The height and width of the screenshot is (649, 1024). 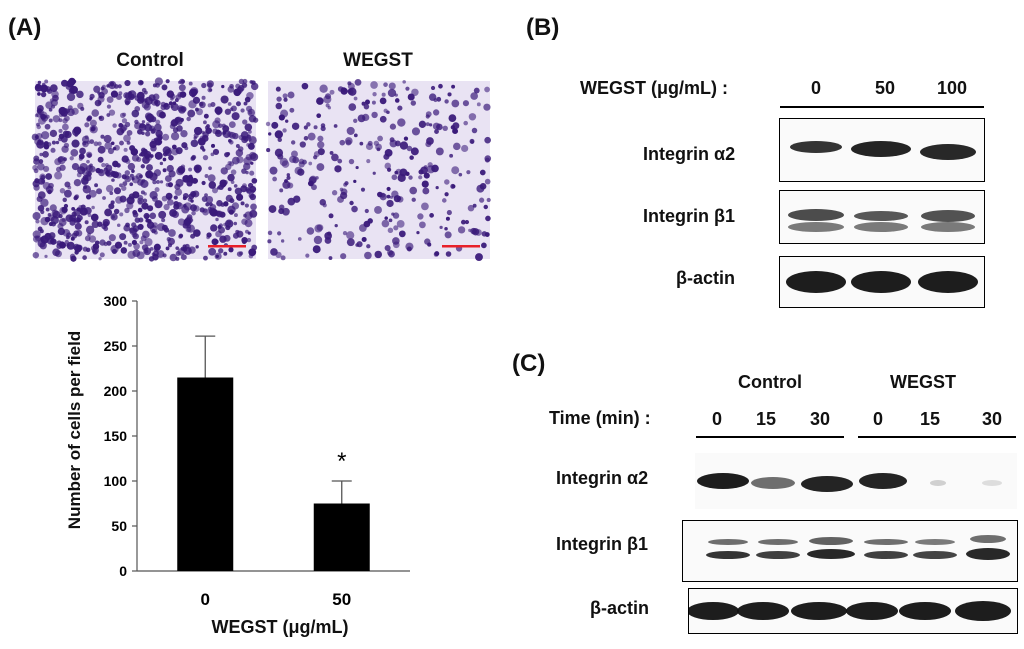 What do you see at coordinates (116, 301) in the screenshot?
I see `chart-y-tick-label: 300` at bounding box center [116, 301].